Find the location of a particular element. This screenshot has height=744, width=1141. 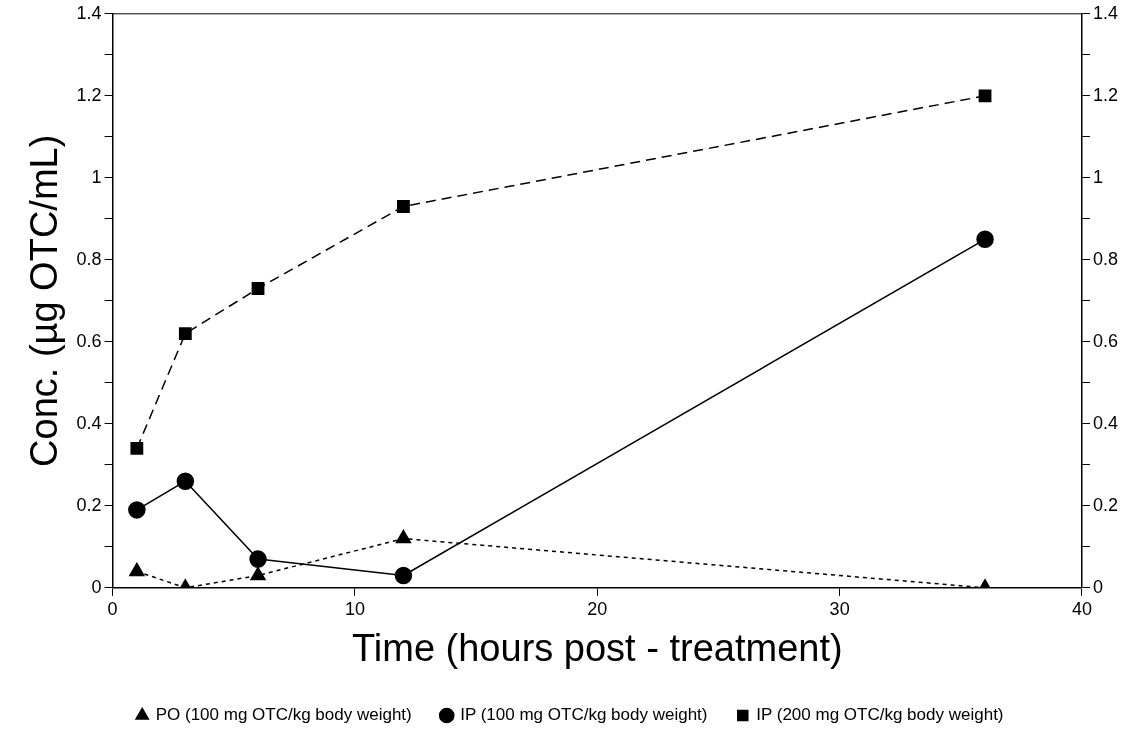

y-tick-label: 0.4 is located at coordinates (89, 422).